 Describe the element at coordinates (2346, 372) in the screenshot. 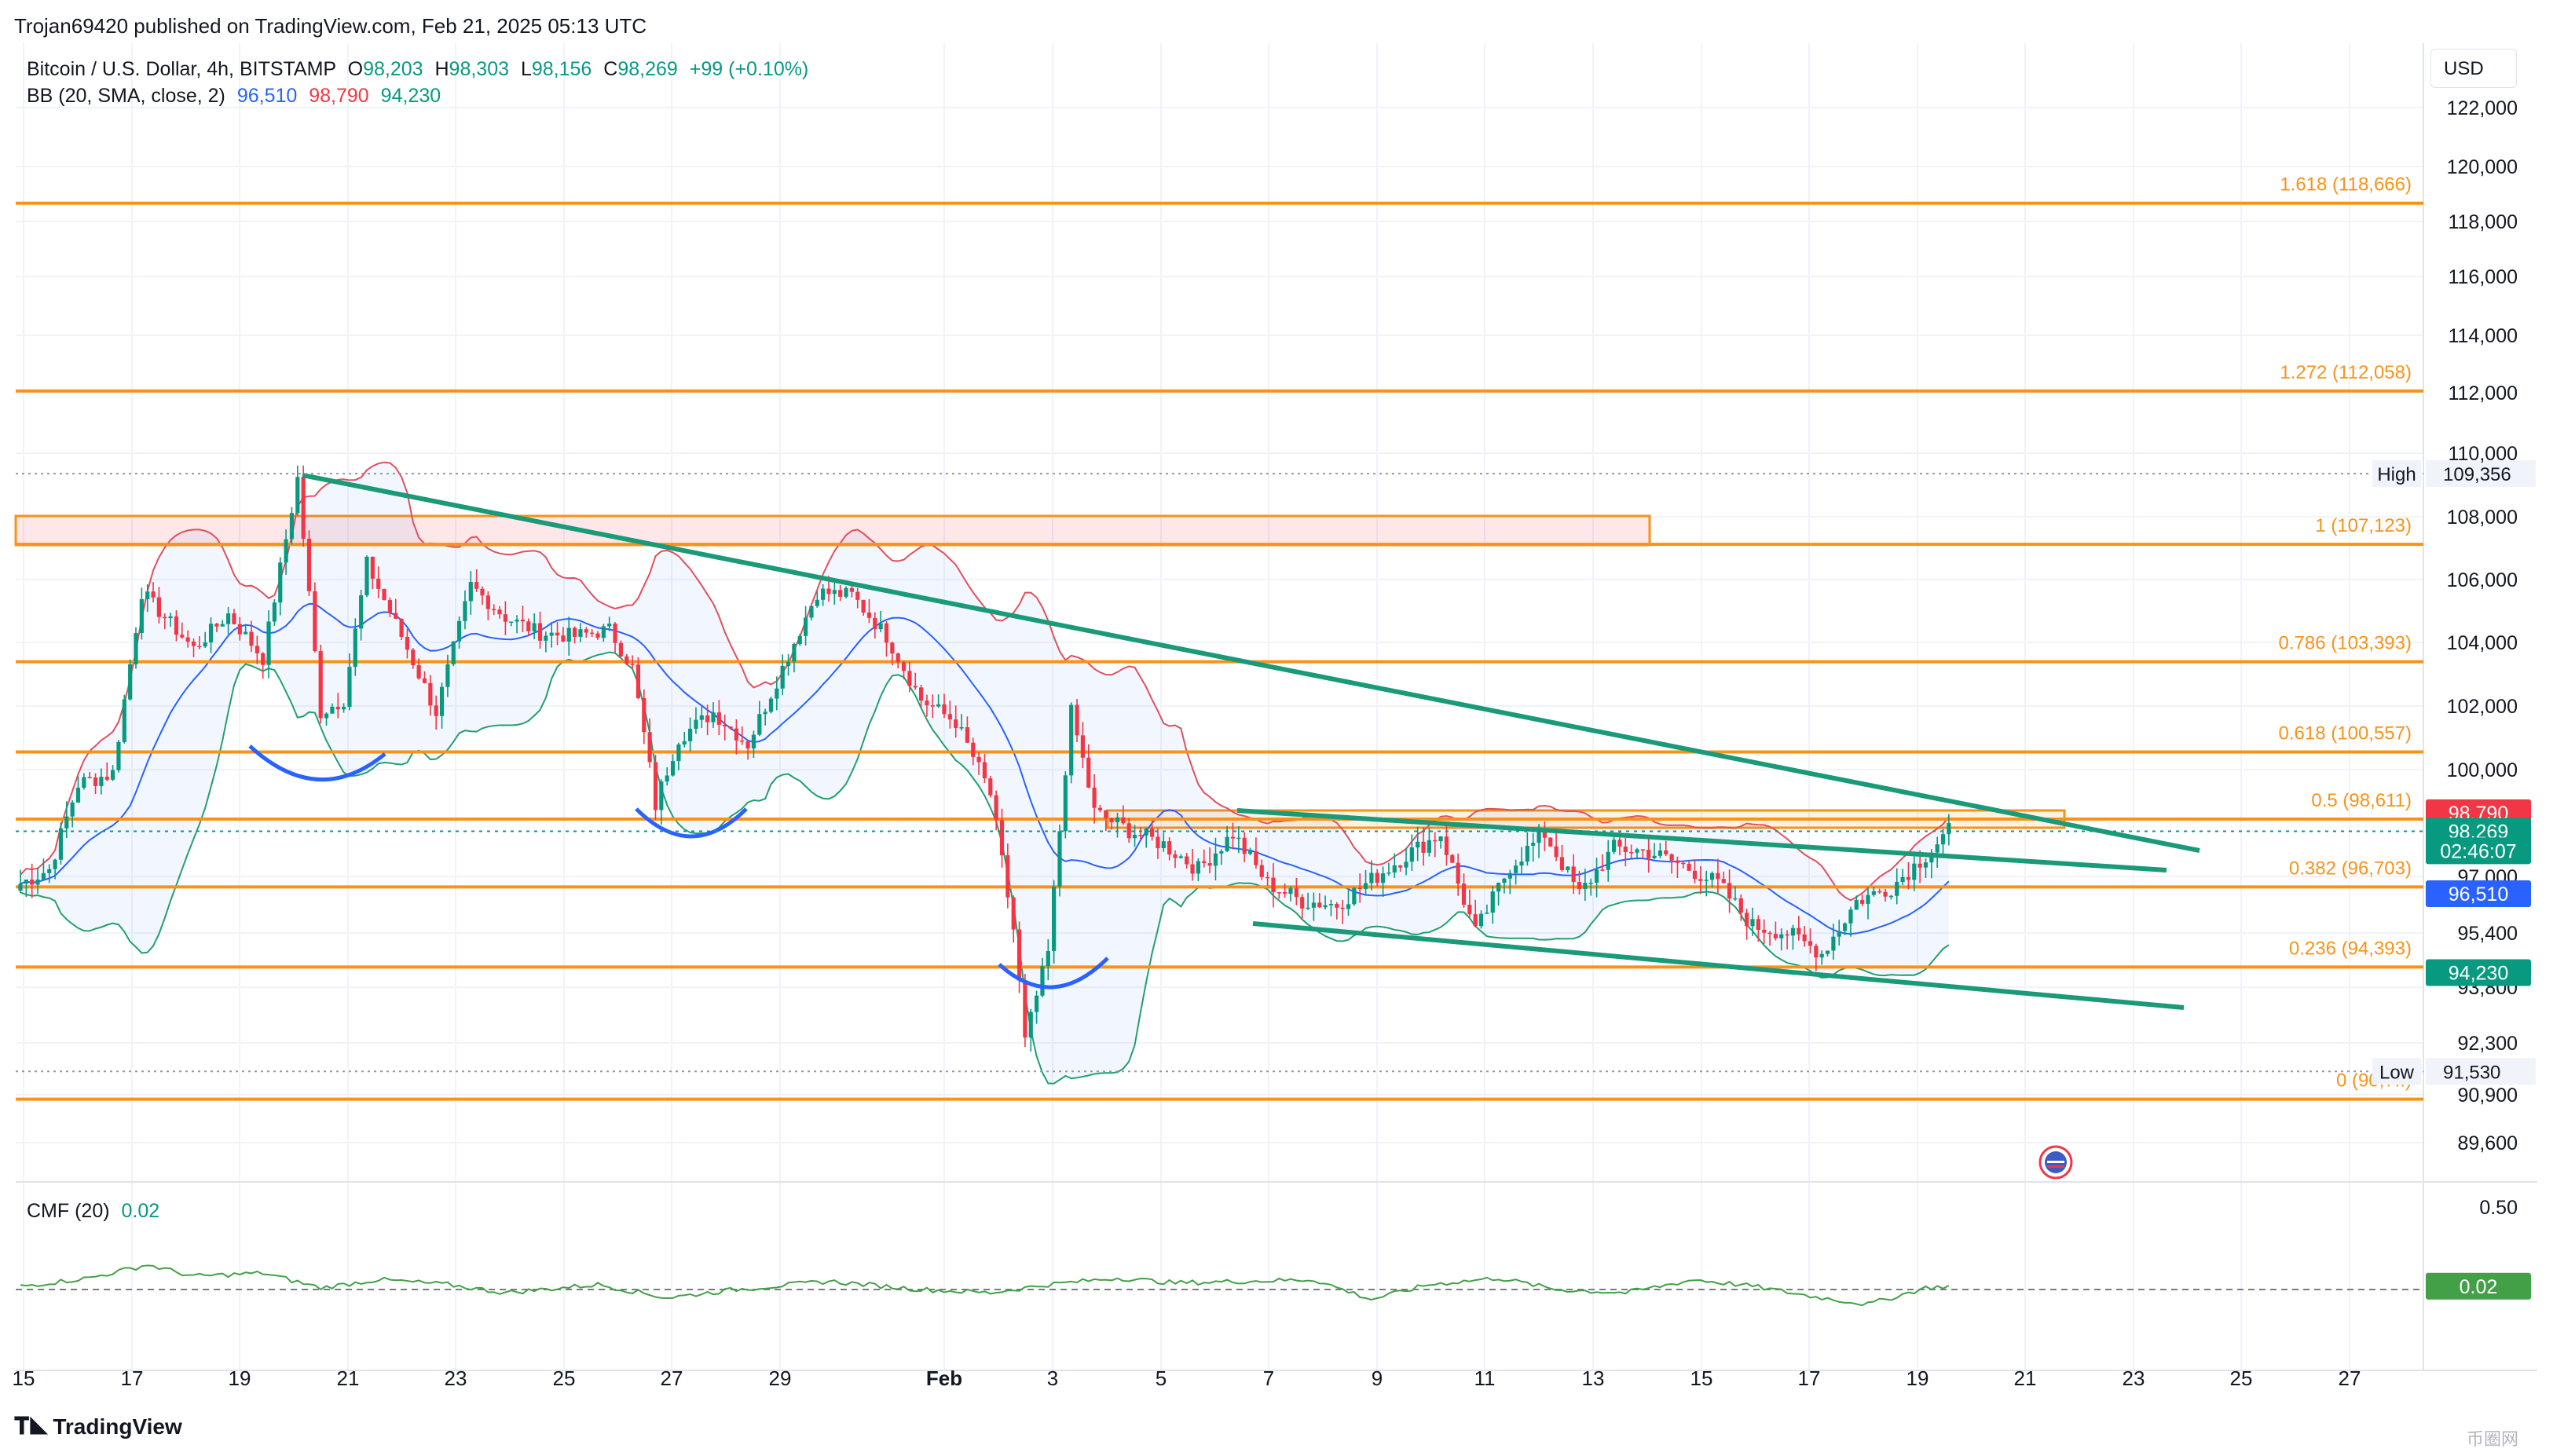

I see `fib-label-1: 1.272 (112,058)` at that location.